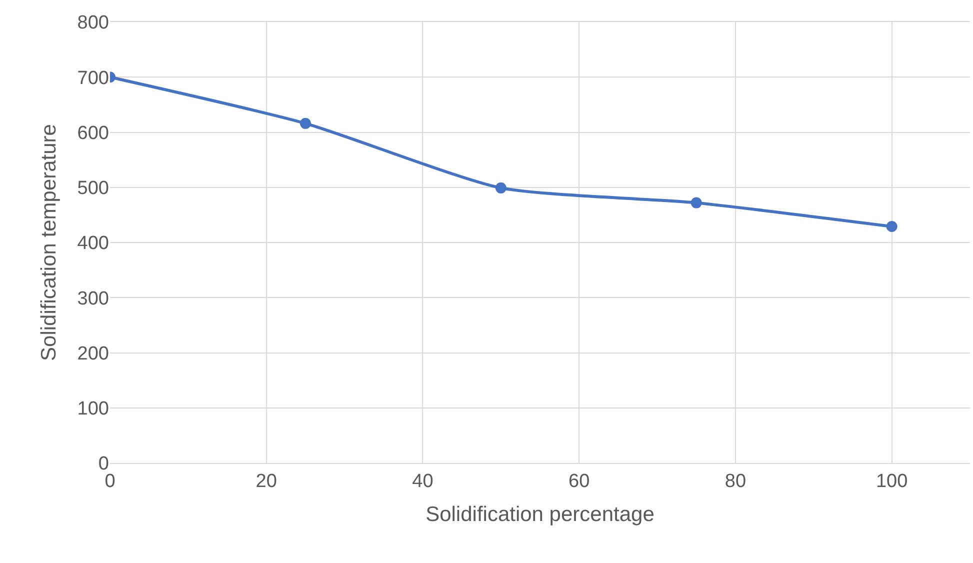 The image size is (973, 563). I want to click on y-tick-label: 800, so click(93, 23).